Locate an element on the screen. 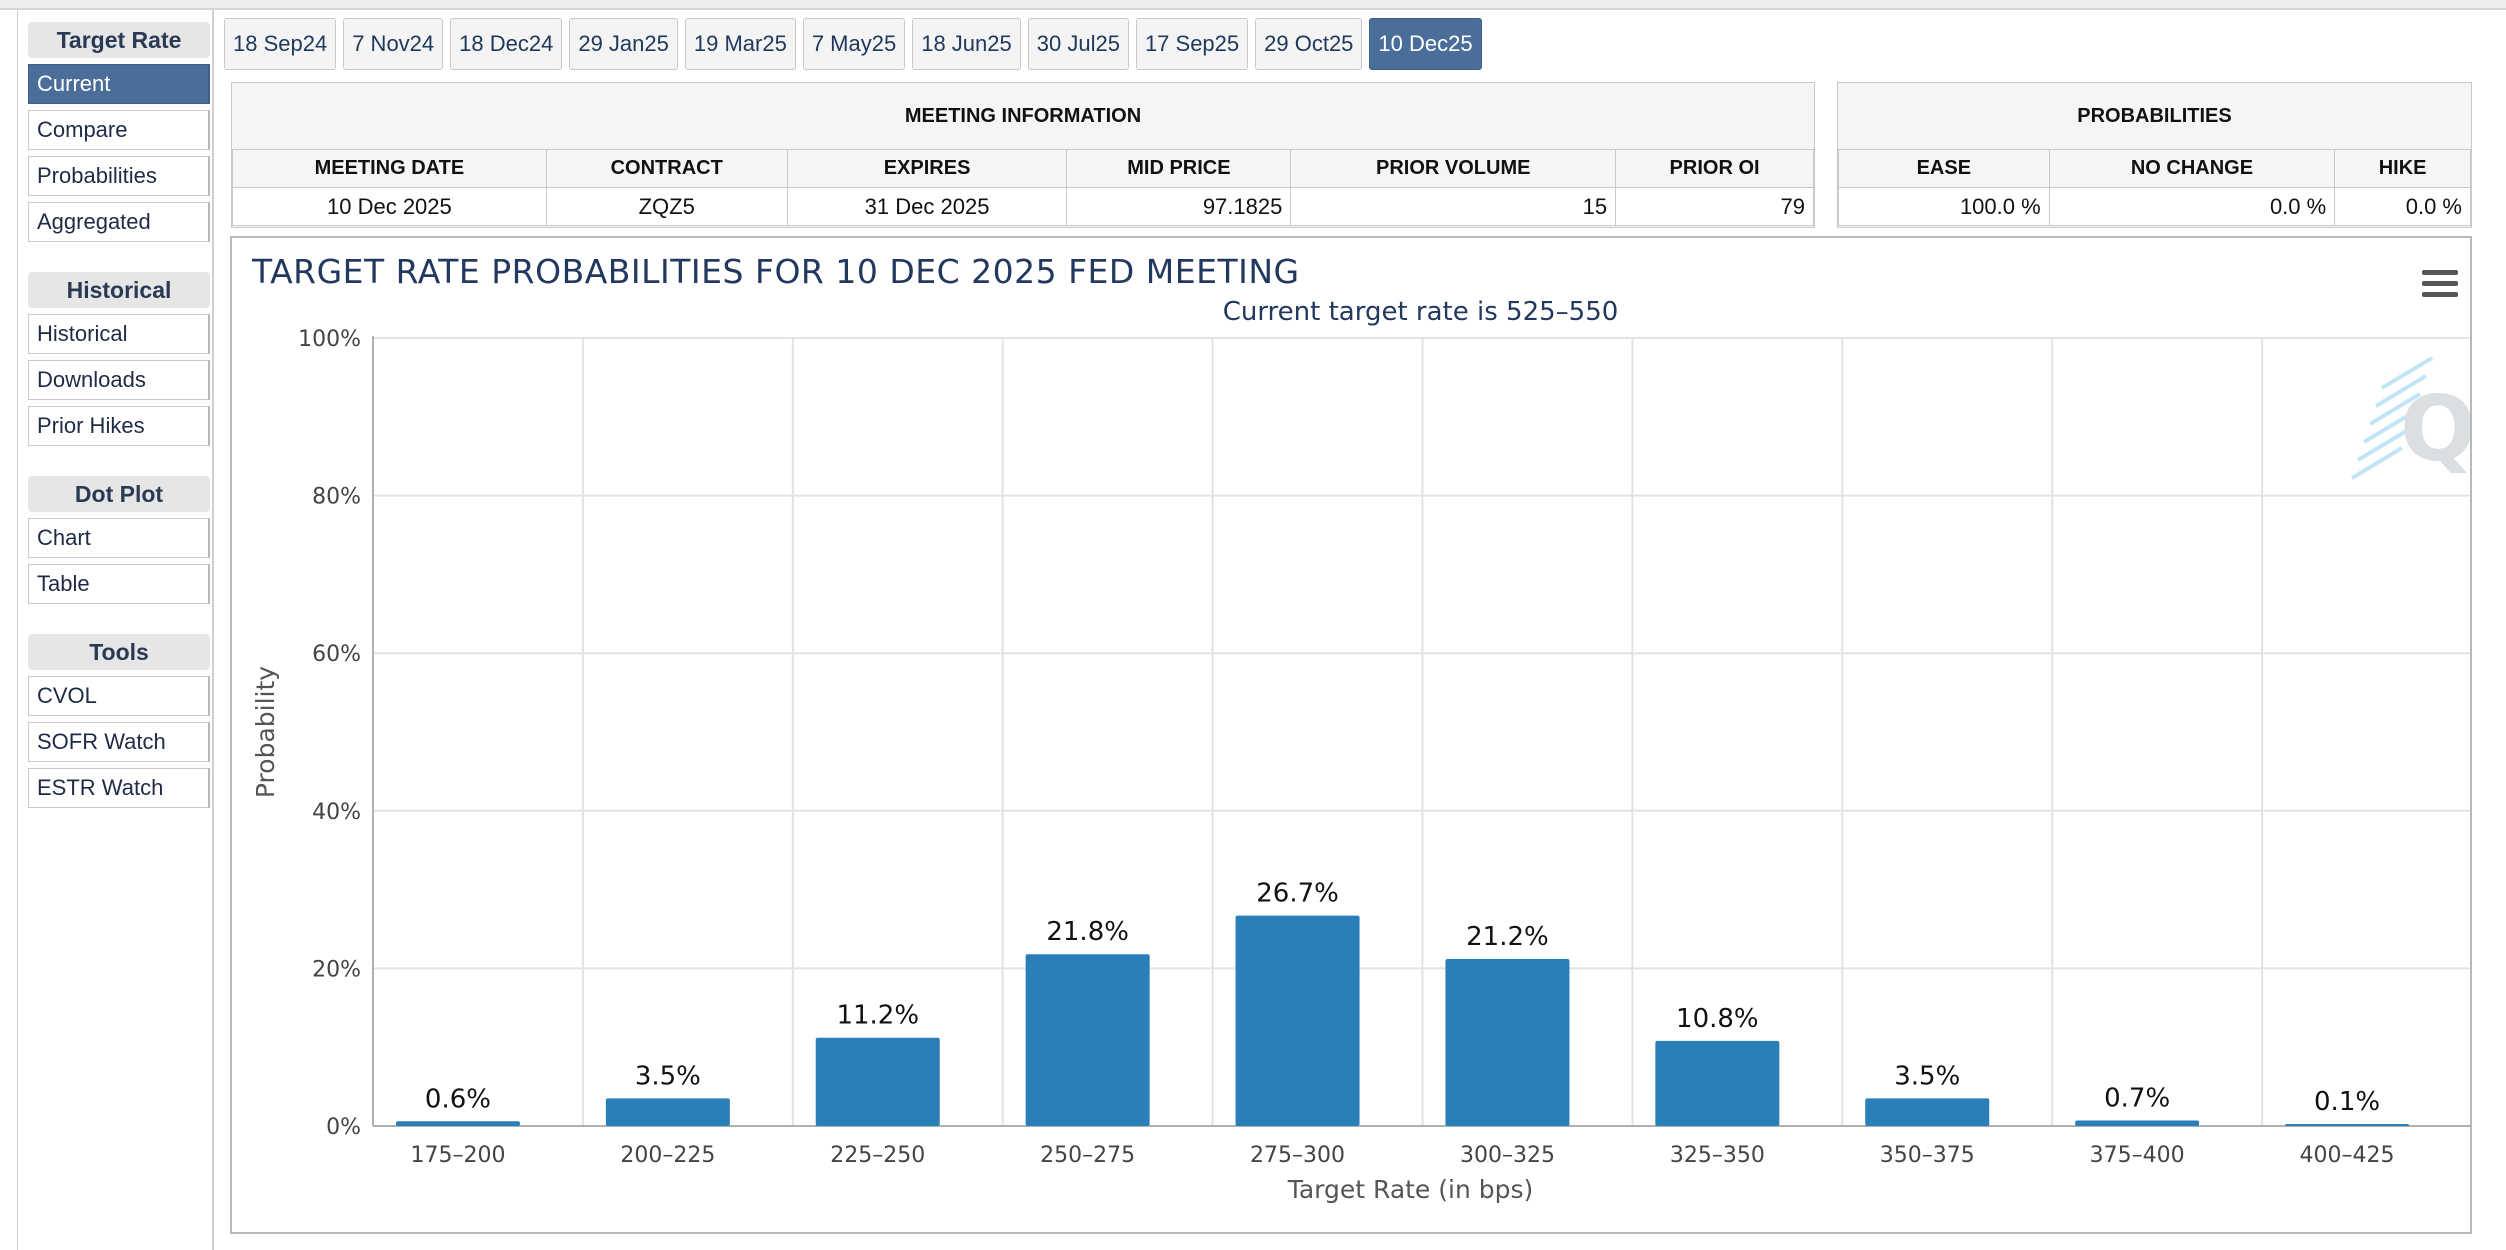 This screenshot has height=1250, width=2506. bar-value-label: 0.1% is located at coordinates (2347, 1102).